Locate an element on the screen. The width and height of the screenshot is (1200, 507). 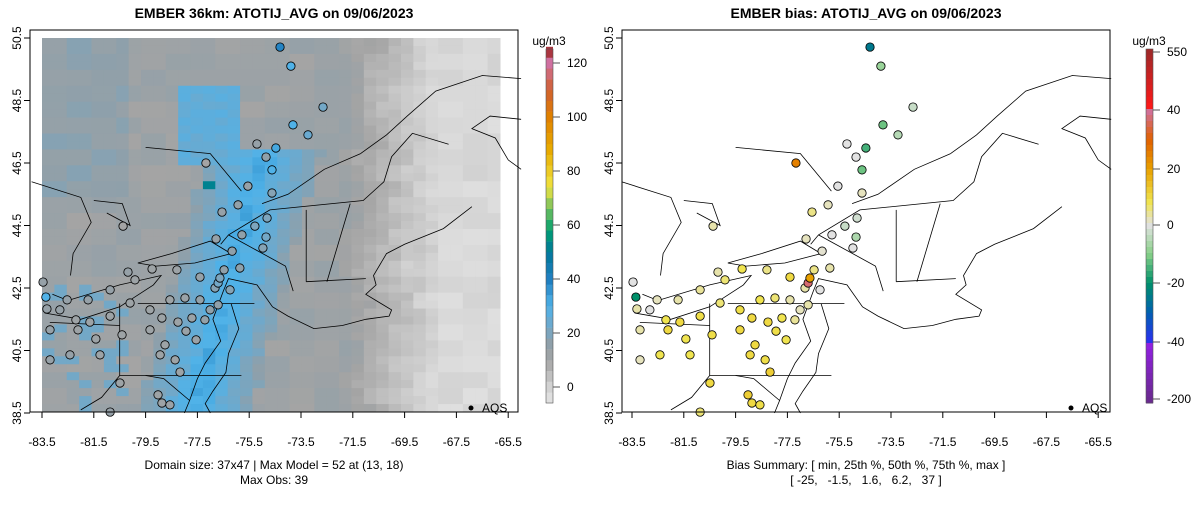
boundary-line is located at coordinates (693, 297).